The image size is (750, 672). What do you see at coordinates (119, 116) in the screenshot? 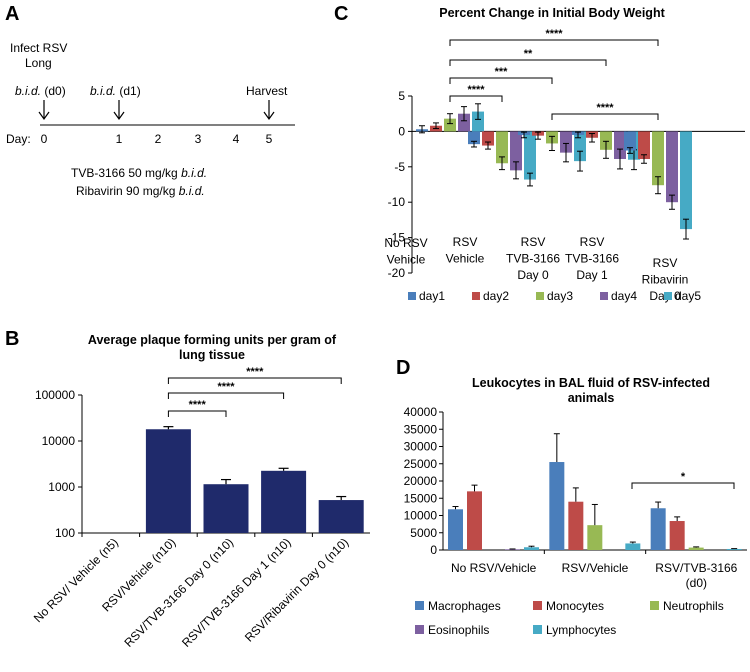
I see `arrow-day1-head` at bounding box center [119, 116].